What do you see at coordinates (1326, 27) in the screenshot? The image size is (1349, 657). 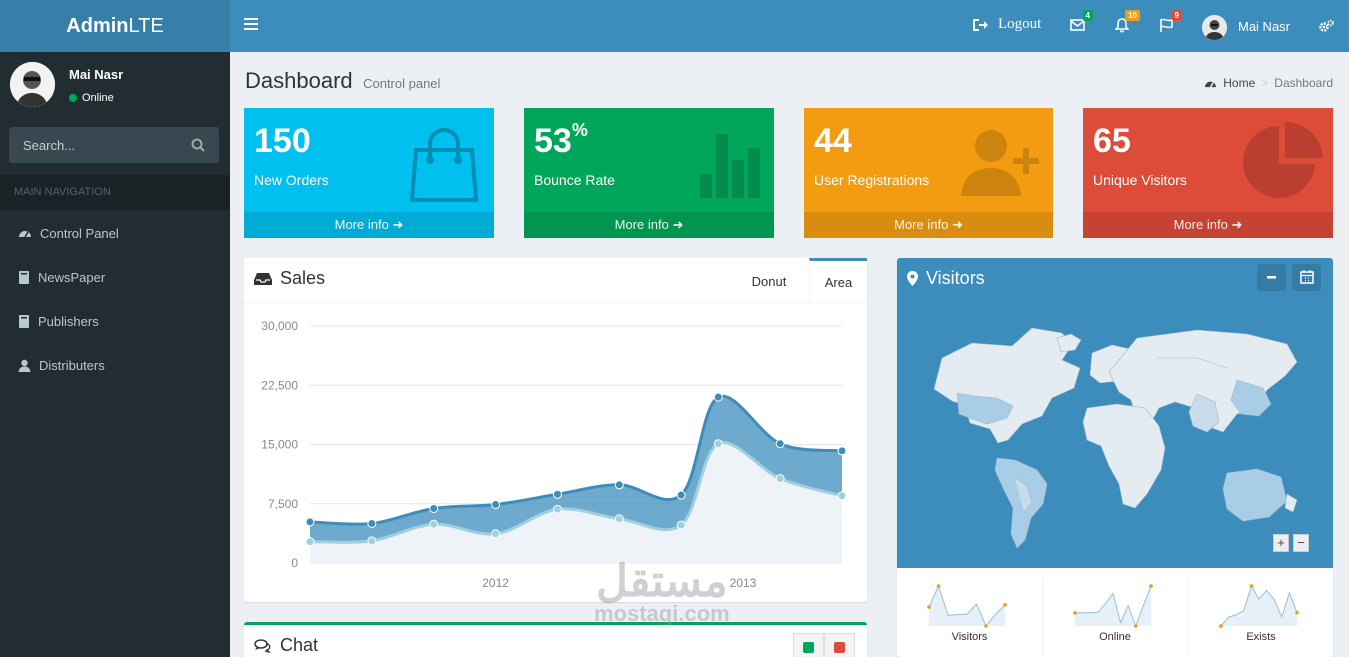 I see `settings-button` at bounding box center [1326, 27].